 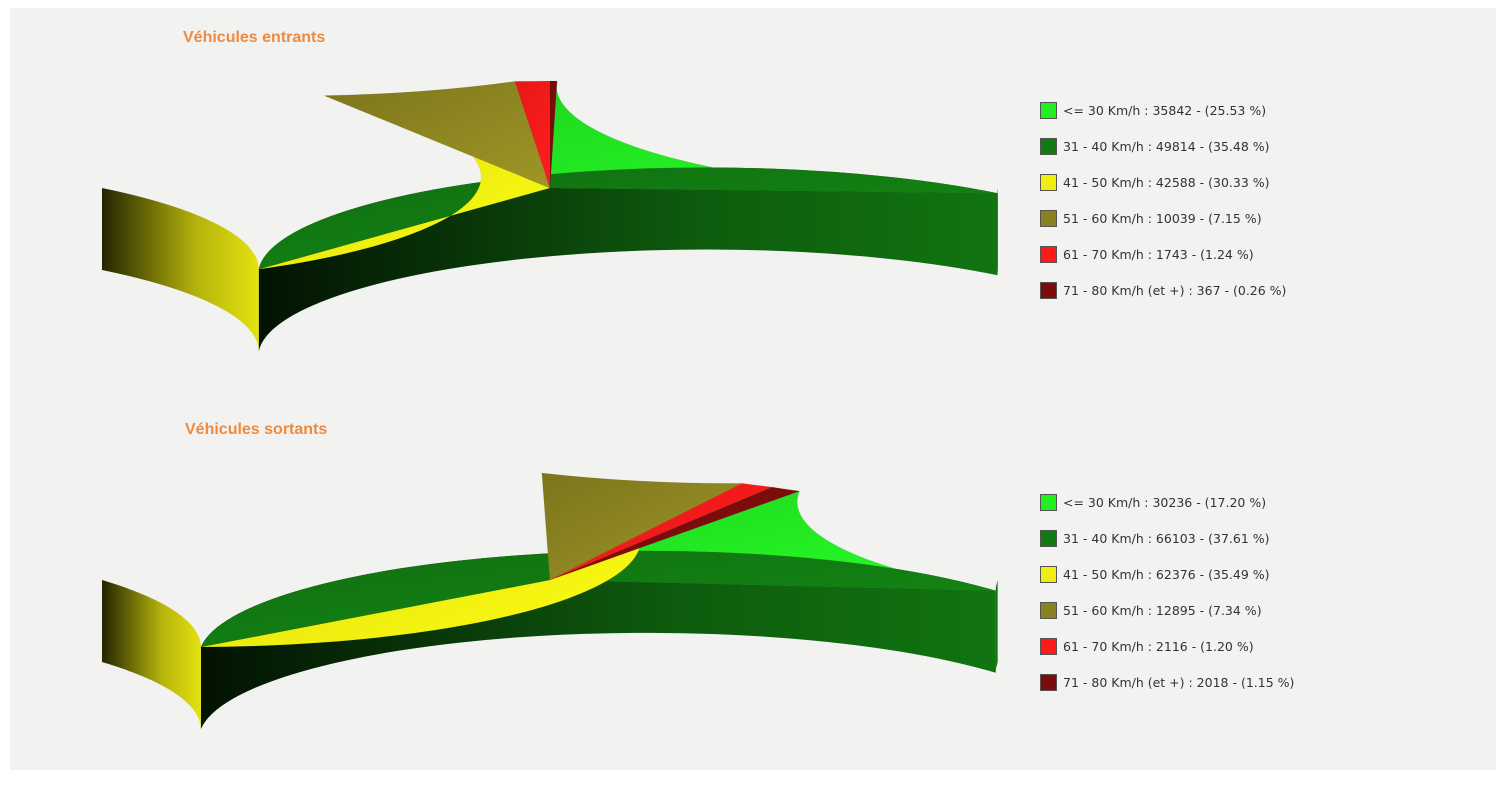 I want to click on legend-item-0-2: 41 - 50 Km/h : 42588 - (30.33 %), so click(x=1163, y=182).